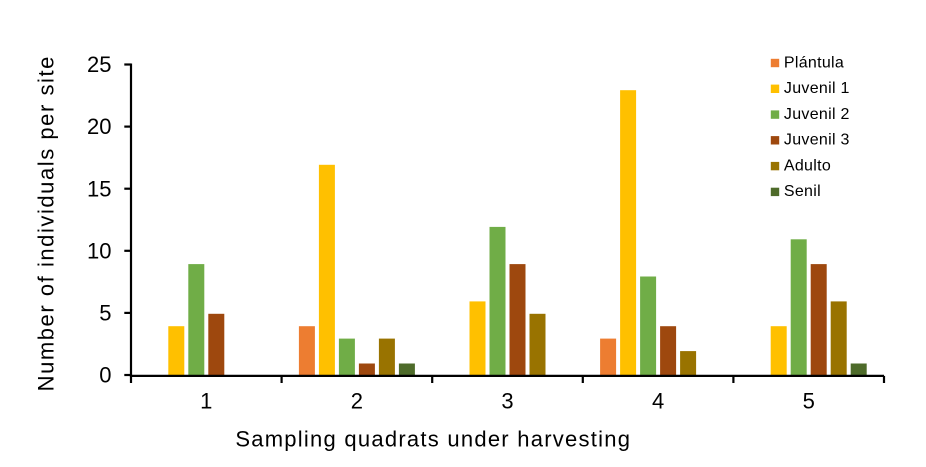 The height and width of the screenshot is (467, 926). What do you see at coordinates (46, 223) in the screenshot?
I see `svg-text: Number of individuals per site` at bounding box center [46, 223].